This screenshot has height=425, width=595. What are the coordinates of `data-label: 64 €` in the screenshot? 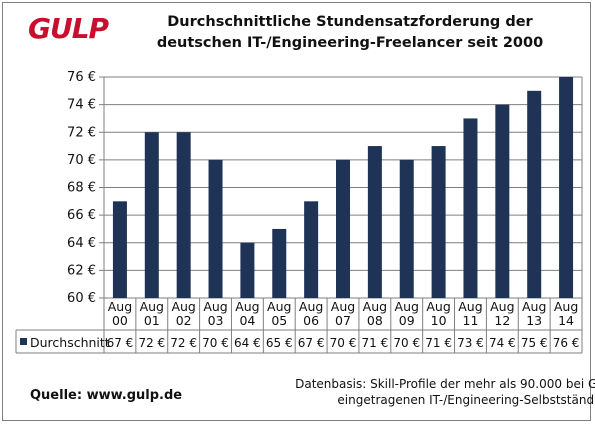 It's located at (247, 343).